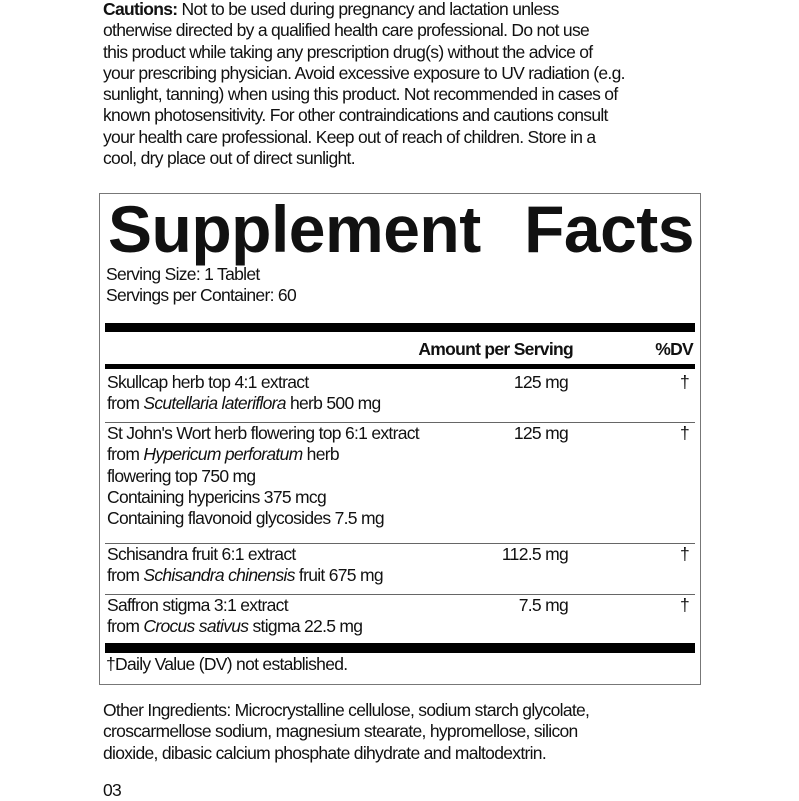 Image resolution: width=799 pixels, height=801 pixels. What do you see at coordinates (229, 158) in the screenshot?
I see `cautions-line: cool, dry place out of direct sunlight.` at bounding box center [229, 158].